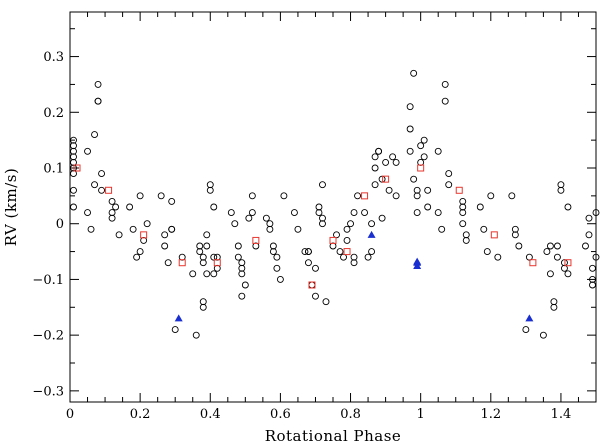 This screenshot has width=600, height=446. What do you see at coordinates (53, 113) in the screenshot?
I see `y-tick-label: 0.2` at bounding box center [53, 113].